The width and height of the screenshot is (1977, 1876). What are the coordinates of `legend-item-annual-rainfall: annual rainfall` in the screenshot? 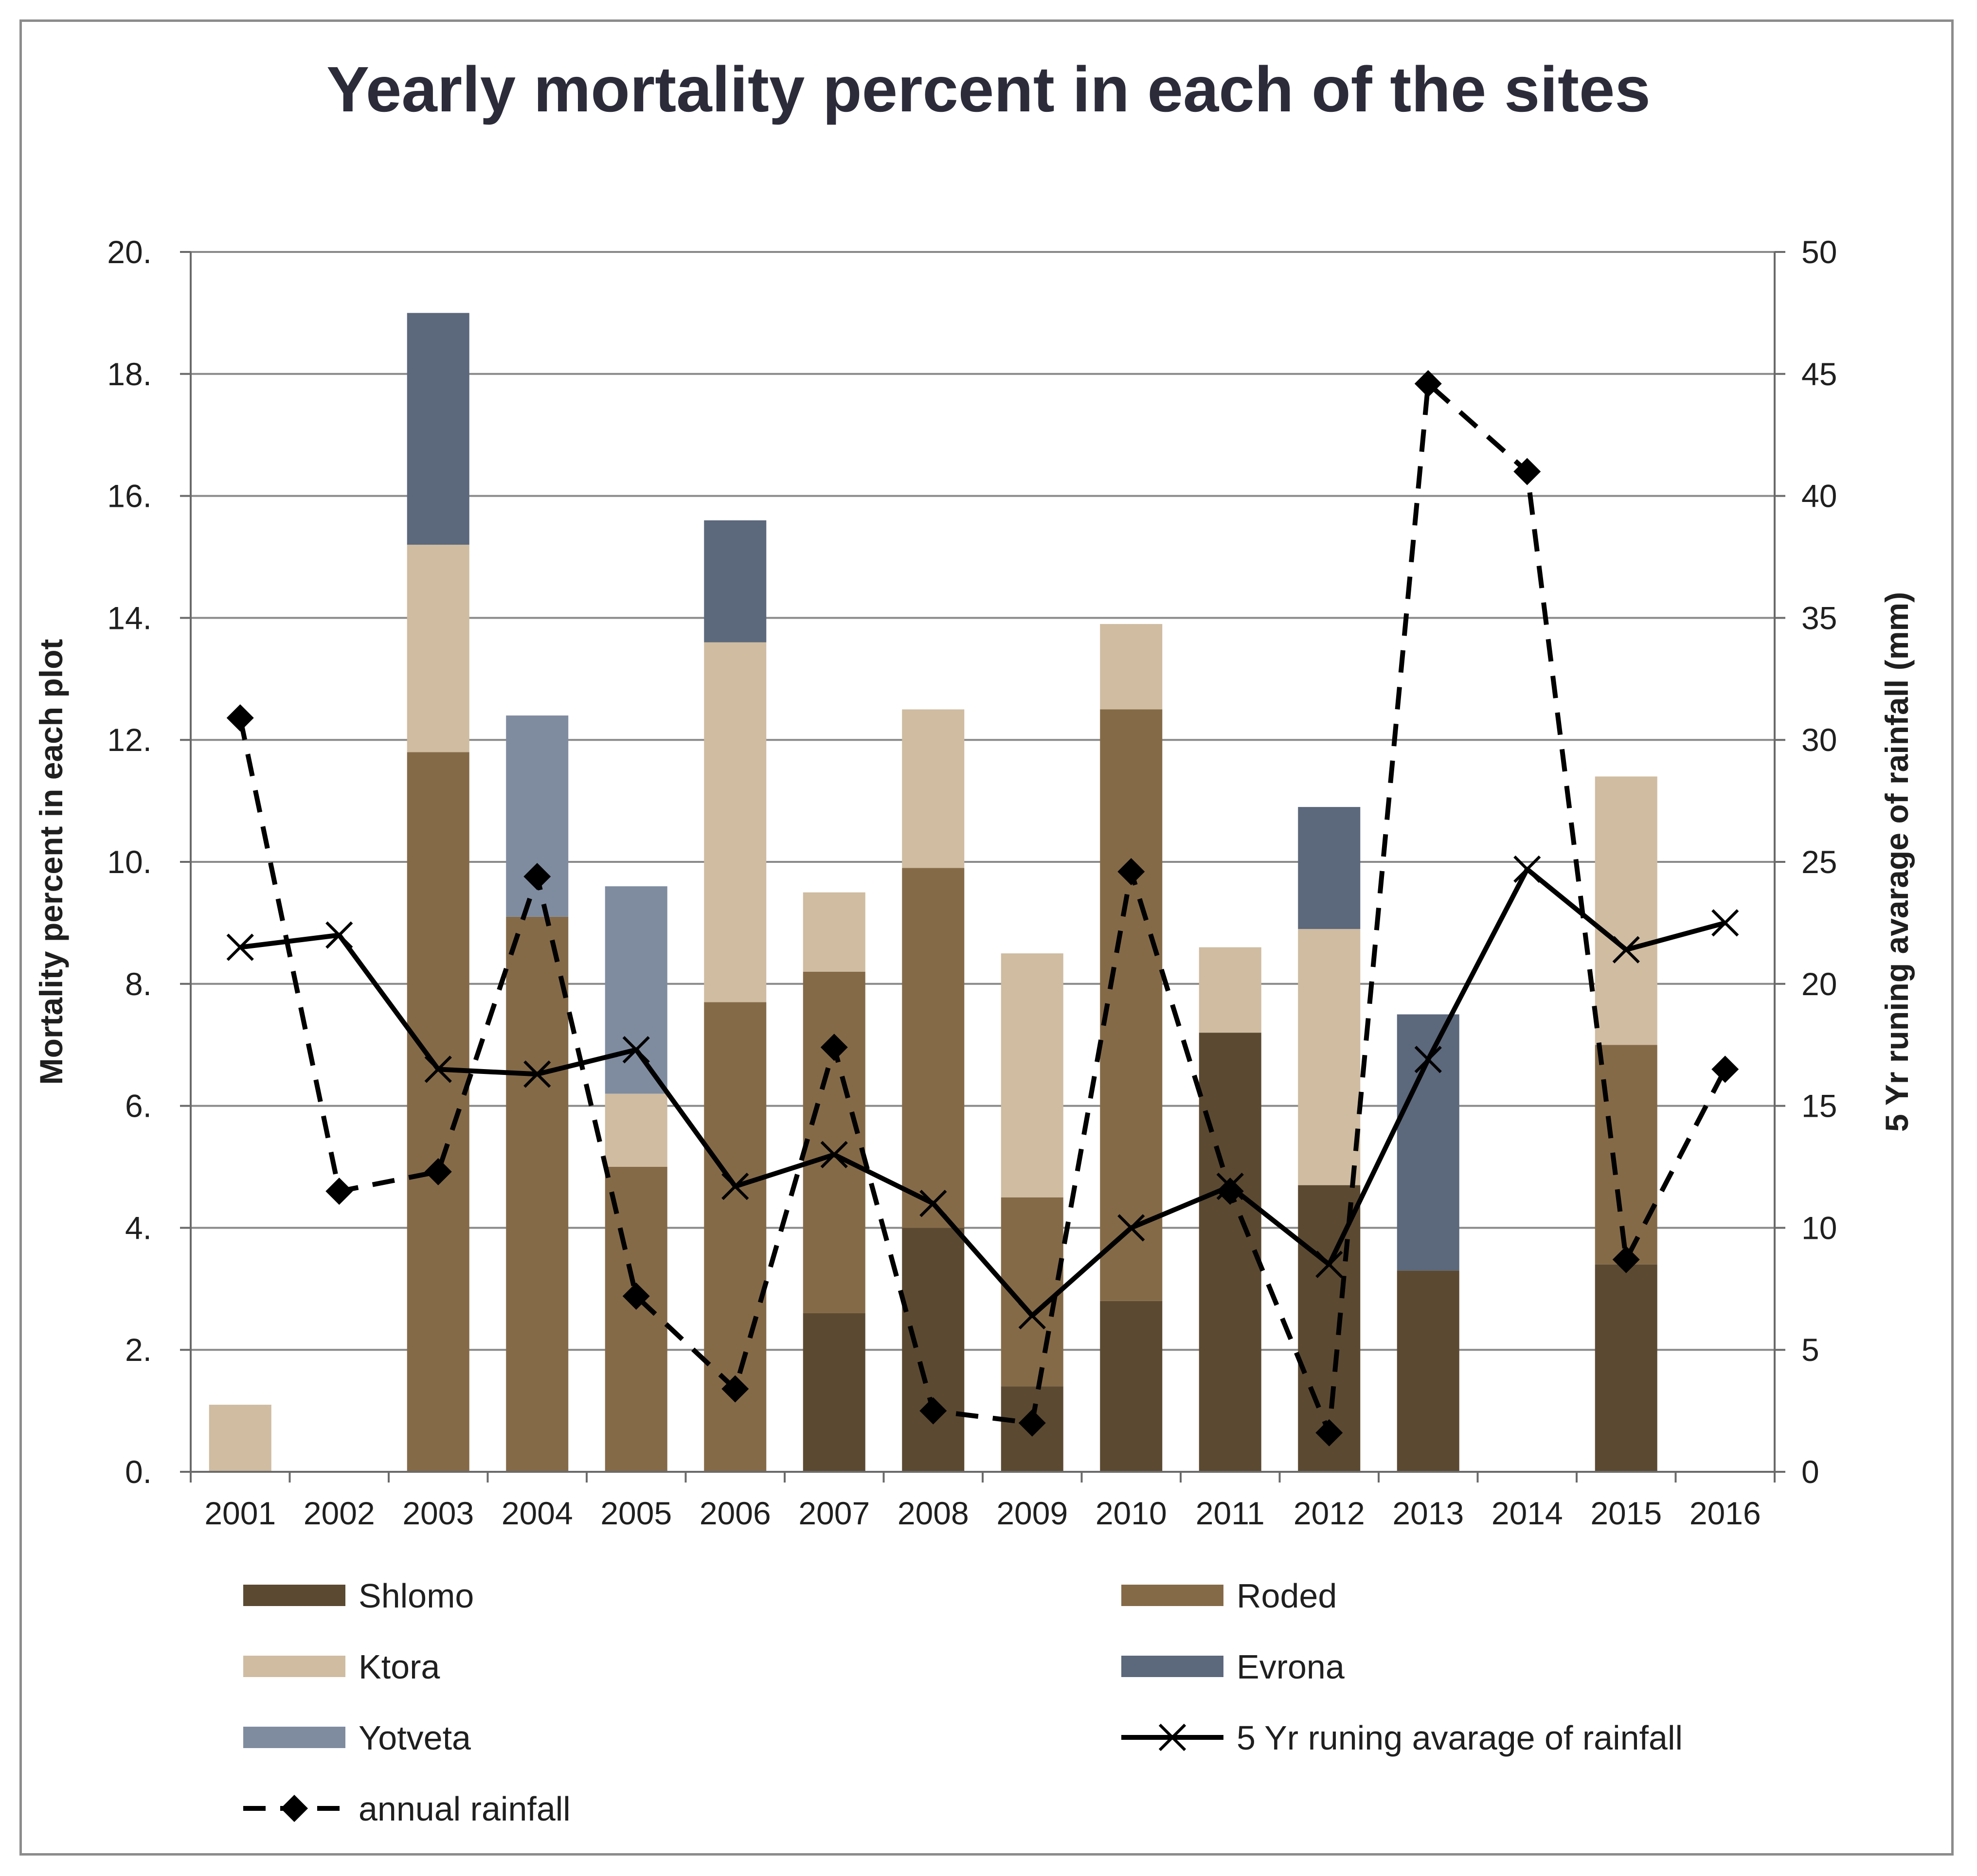 It's located at (407, 1809).